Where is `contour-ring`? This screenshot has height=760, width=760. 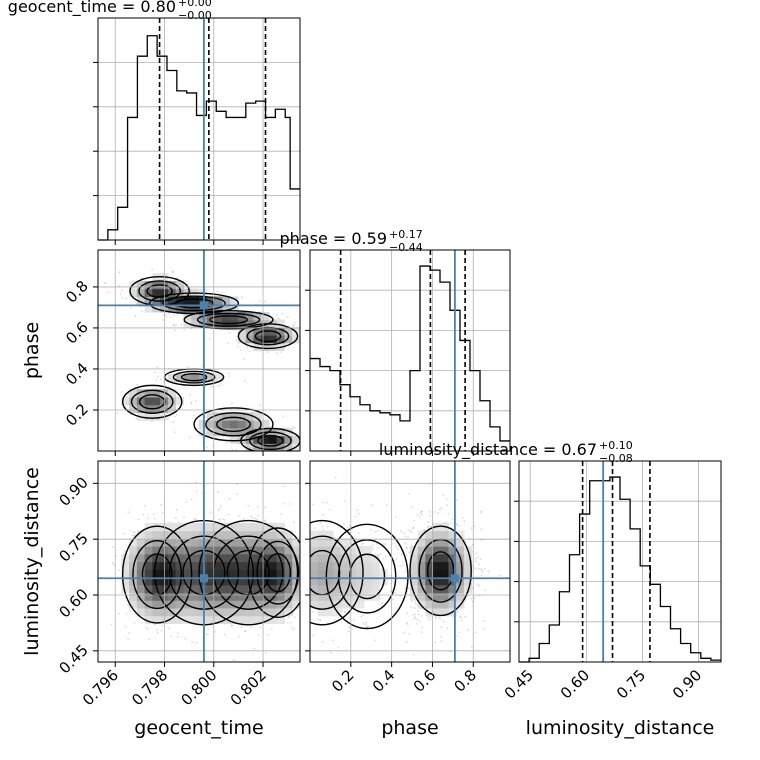
contour-ring is located at coordinates (152, 401).